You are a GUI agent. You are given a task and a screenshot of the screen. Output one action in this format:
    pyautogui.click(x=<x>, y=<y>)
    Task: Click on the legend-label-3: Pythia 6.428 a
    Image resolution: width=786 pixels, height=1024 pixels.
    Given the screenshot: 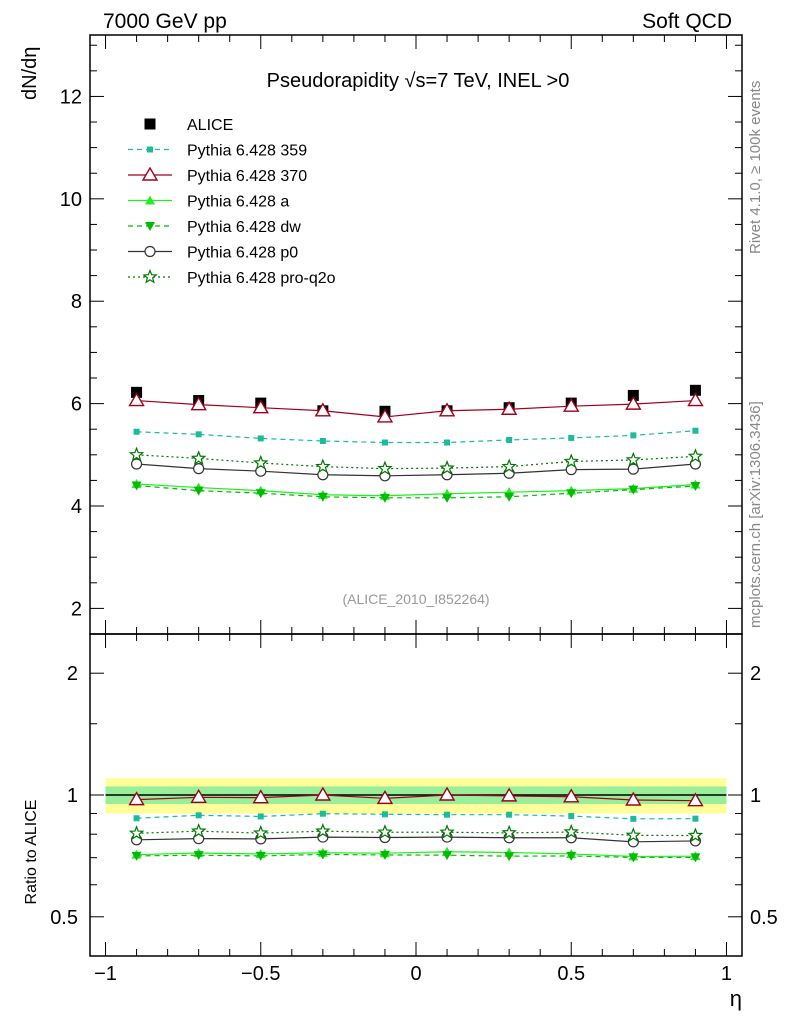 What is the action you would take?
    pyautogui.click(x=238, y=202)
    